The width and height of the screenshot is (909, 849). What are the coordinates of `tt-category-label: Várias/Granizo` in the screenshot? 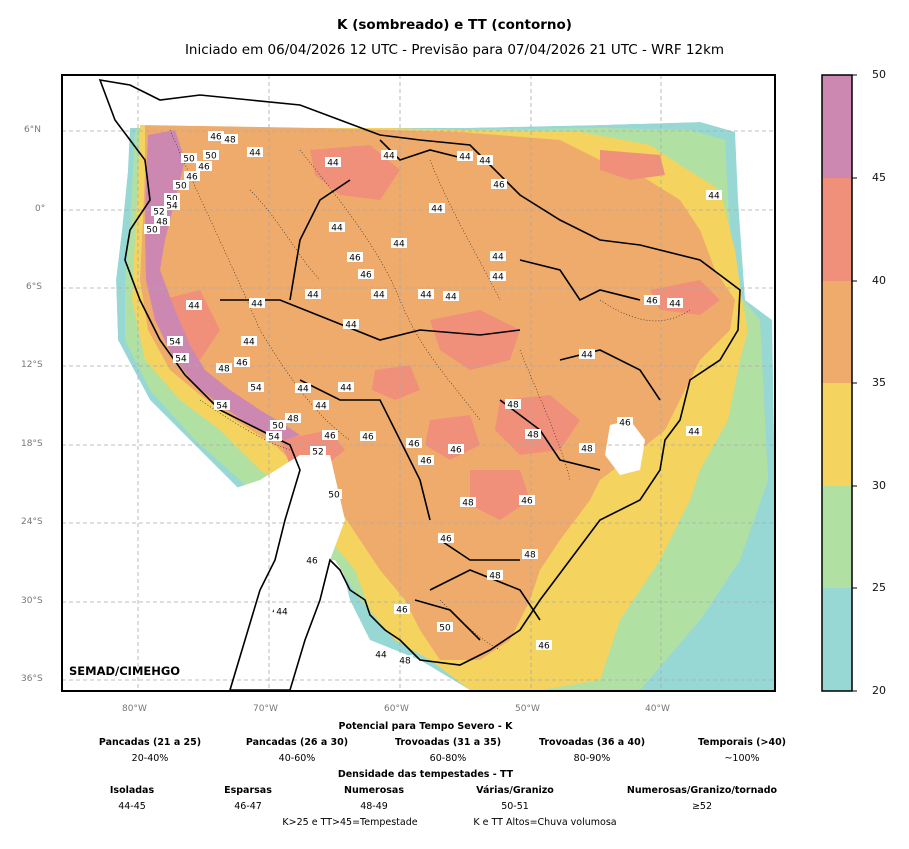 It's located at (515, 790).